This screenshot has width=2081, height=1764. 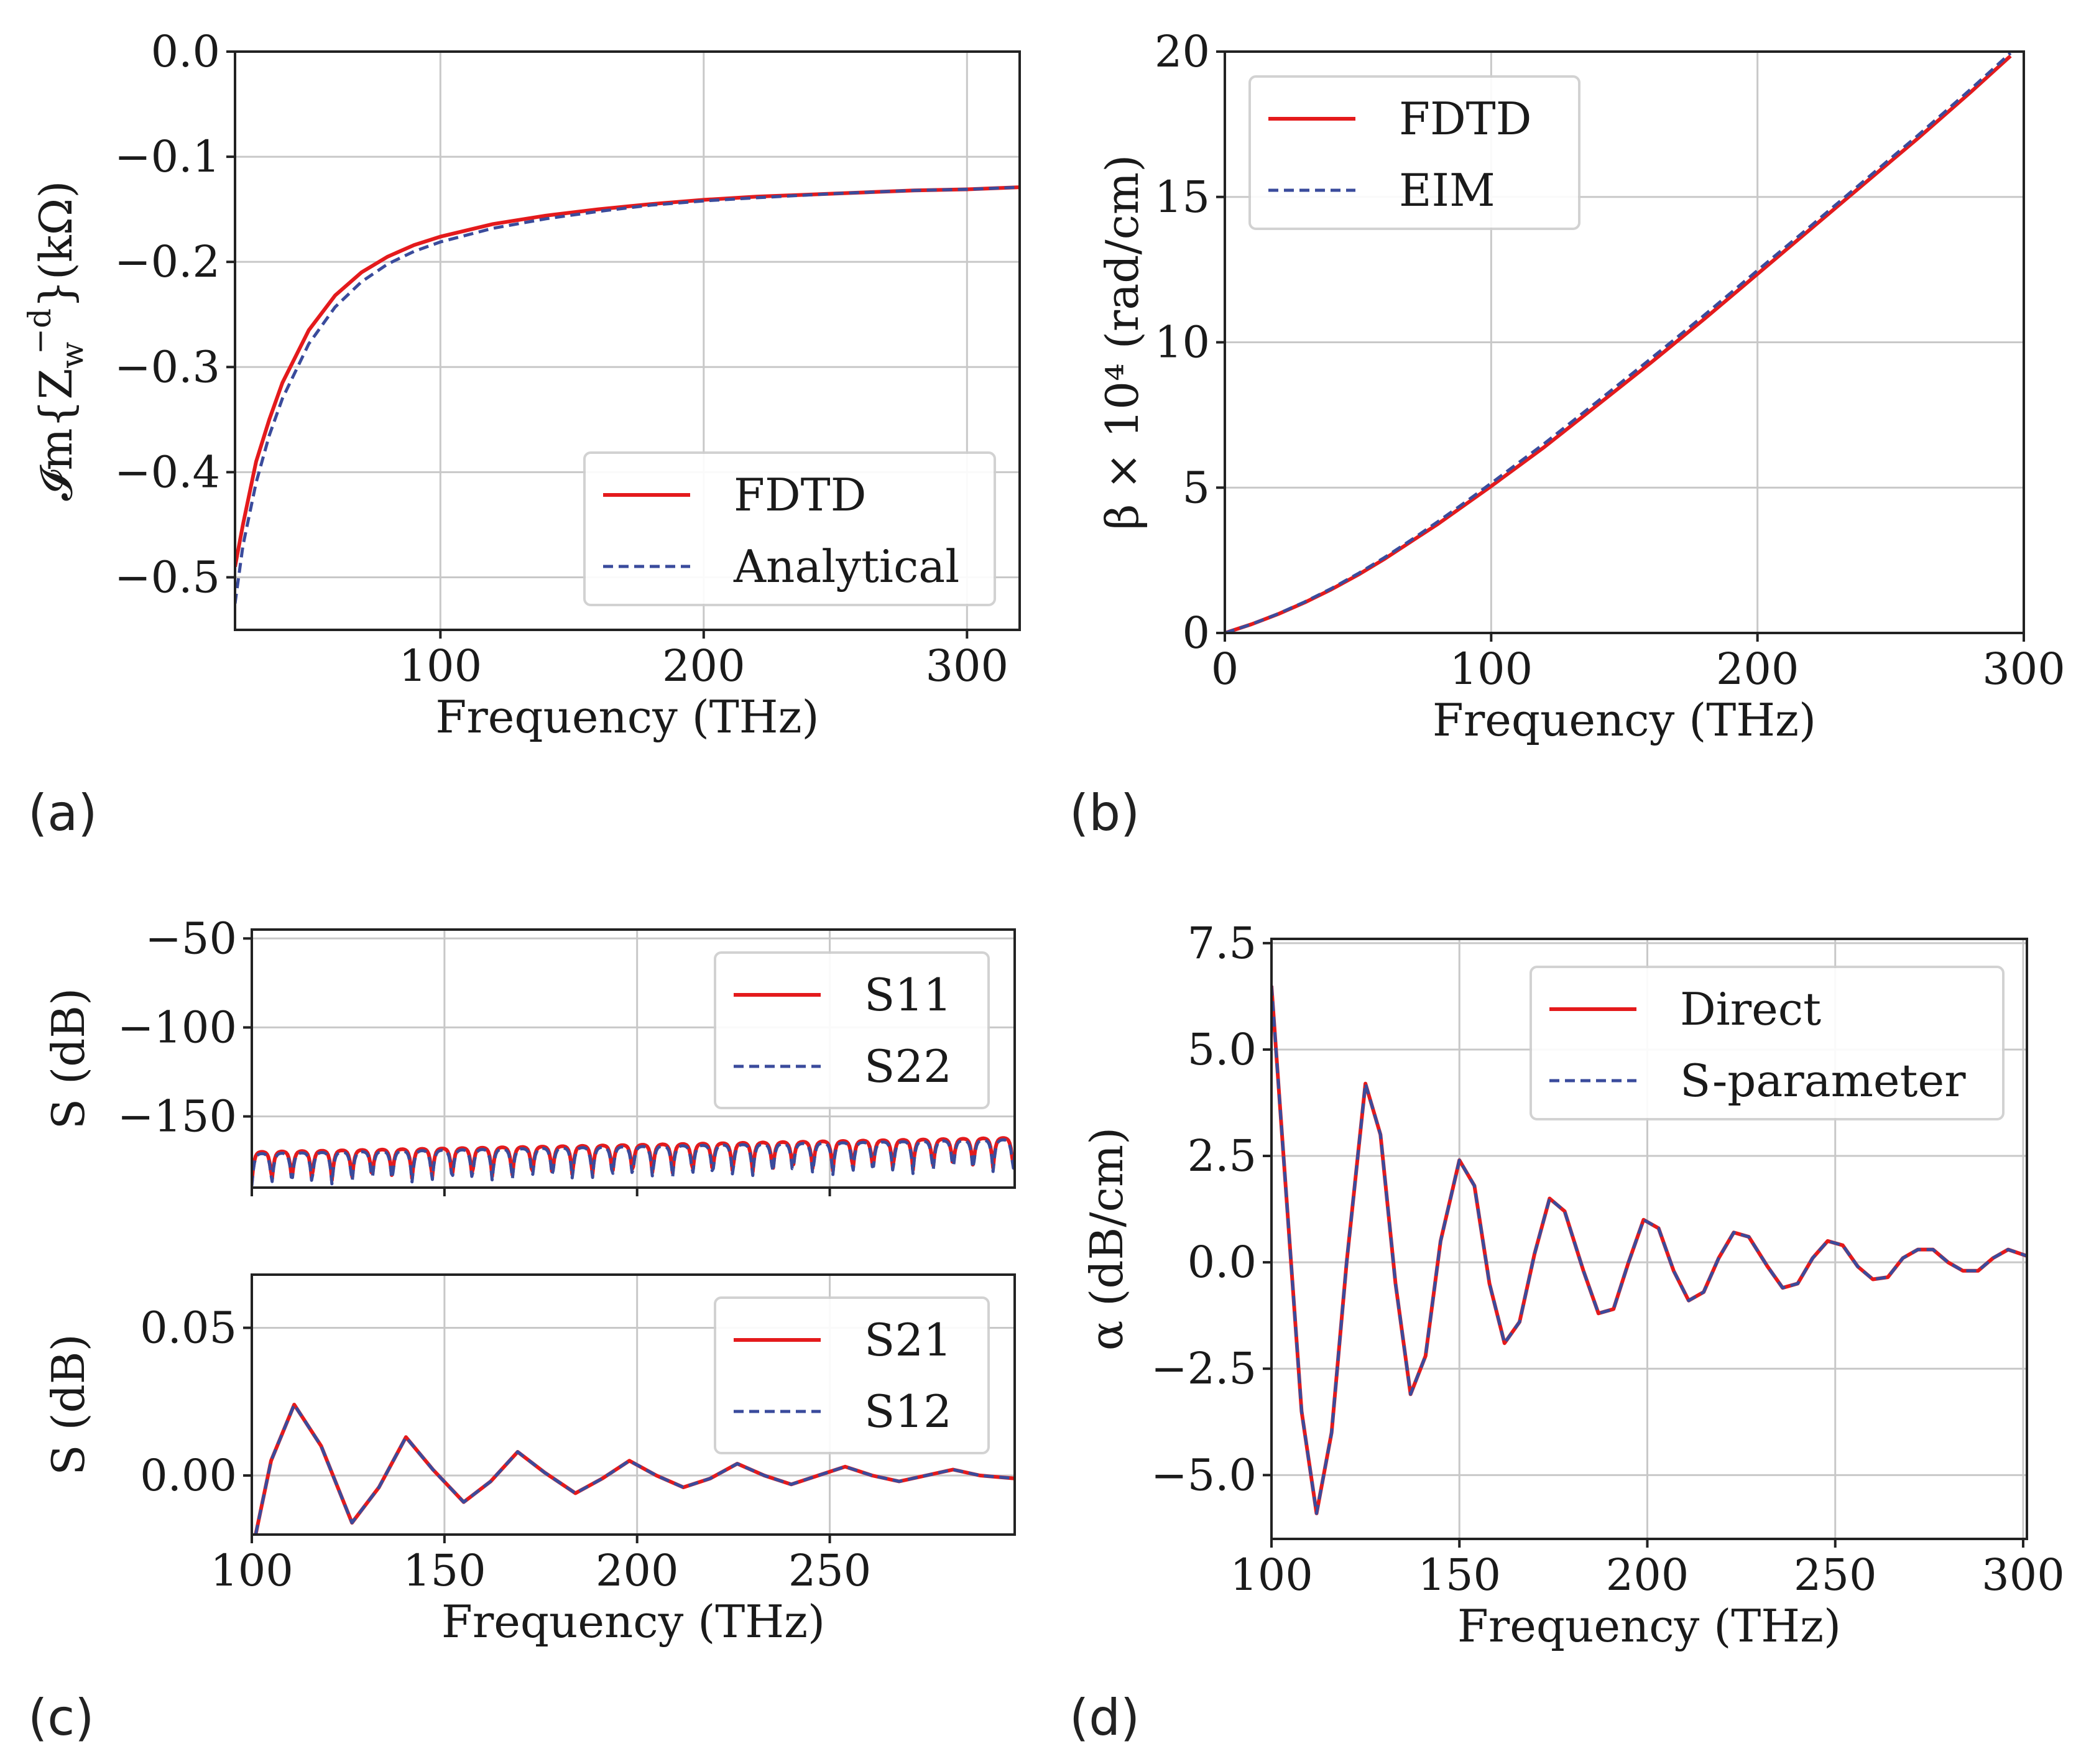 What do you see at coordinates (1104, 1718) in the screenshot?
I see `panel-label-d: (d)` at bounding box center [1104, 1718].